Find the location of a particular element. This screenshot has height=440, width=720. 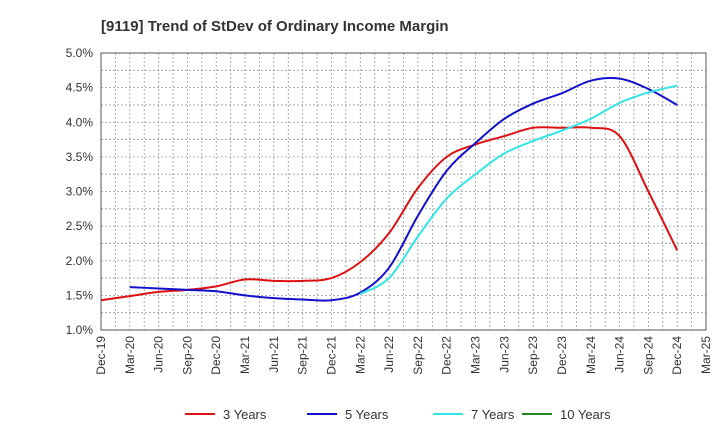

y-tick-label: 3.5% is located at coordinates (80, 157).